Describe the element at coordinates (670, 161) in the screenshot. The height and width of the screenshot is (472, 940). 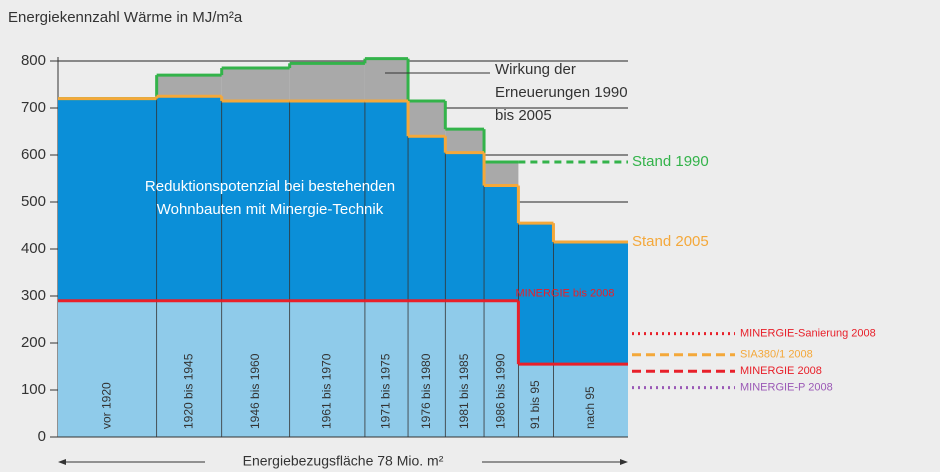
I see `series-label: Stand 1990` at that location.